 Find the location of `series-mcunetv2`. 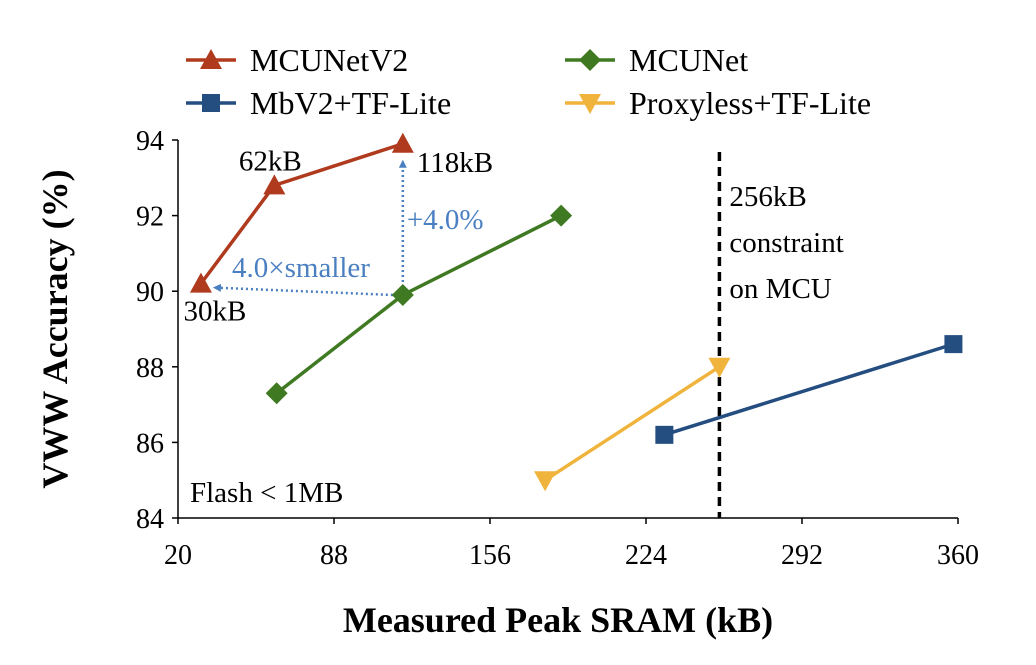

series-mcunetv2 is located at coordinates (301, 212).